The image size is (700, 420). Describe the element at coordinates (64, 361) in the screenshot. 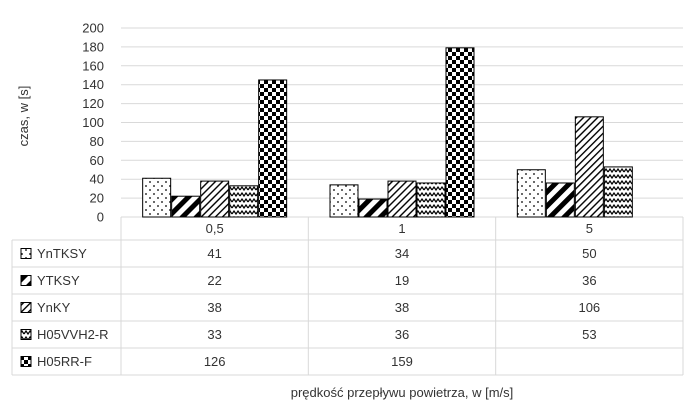

I see `legend-label: H05RR-F` at that location.